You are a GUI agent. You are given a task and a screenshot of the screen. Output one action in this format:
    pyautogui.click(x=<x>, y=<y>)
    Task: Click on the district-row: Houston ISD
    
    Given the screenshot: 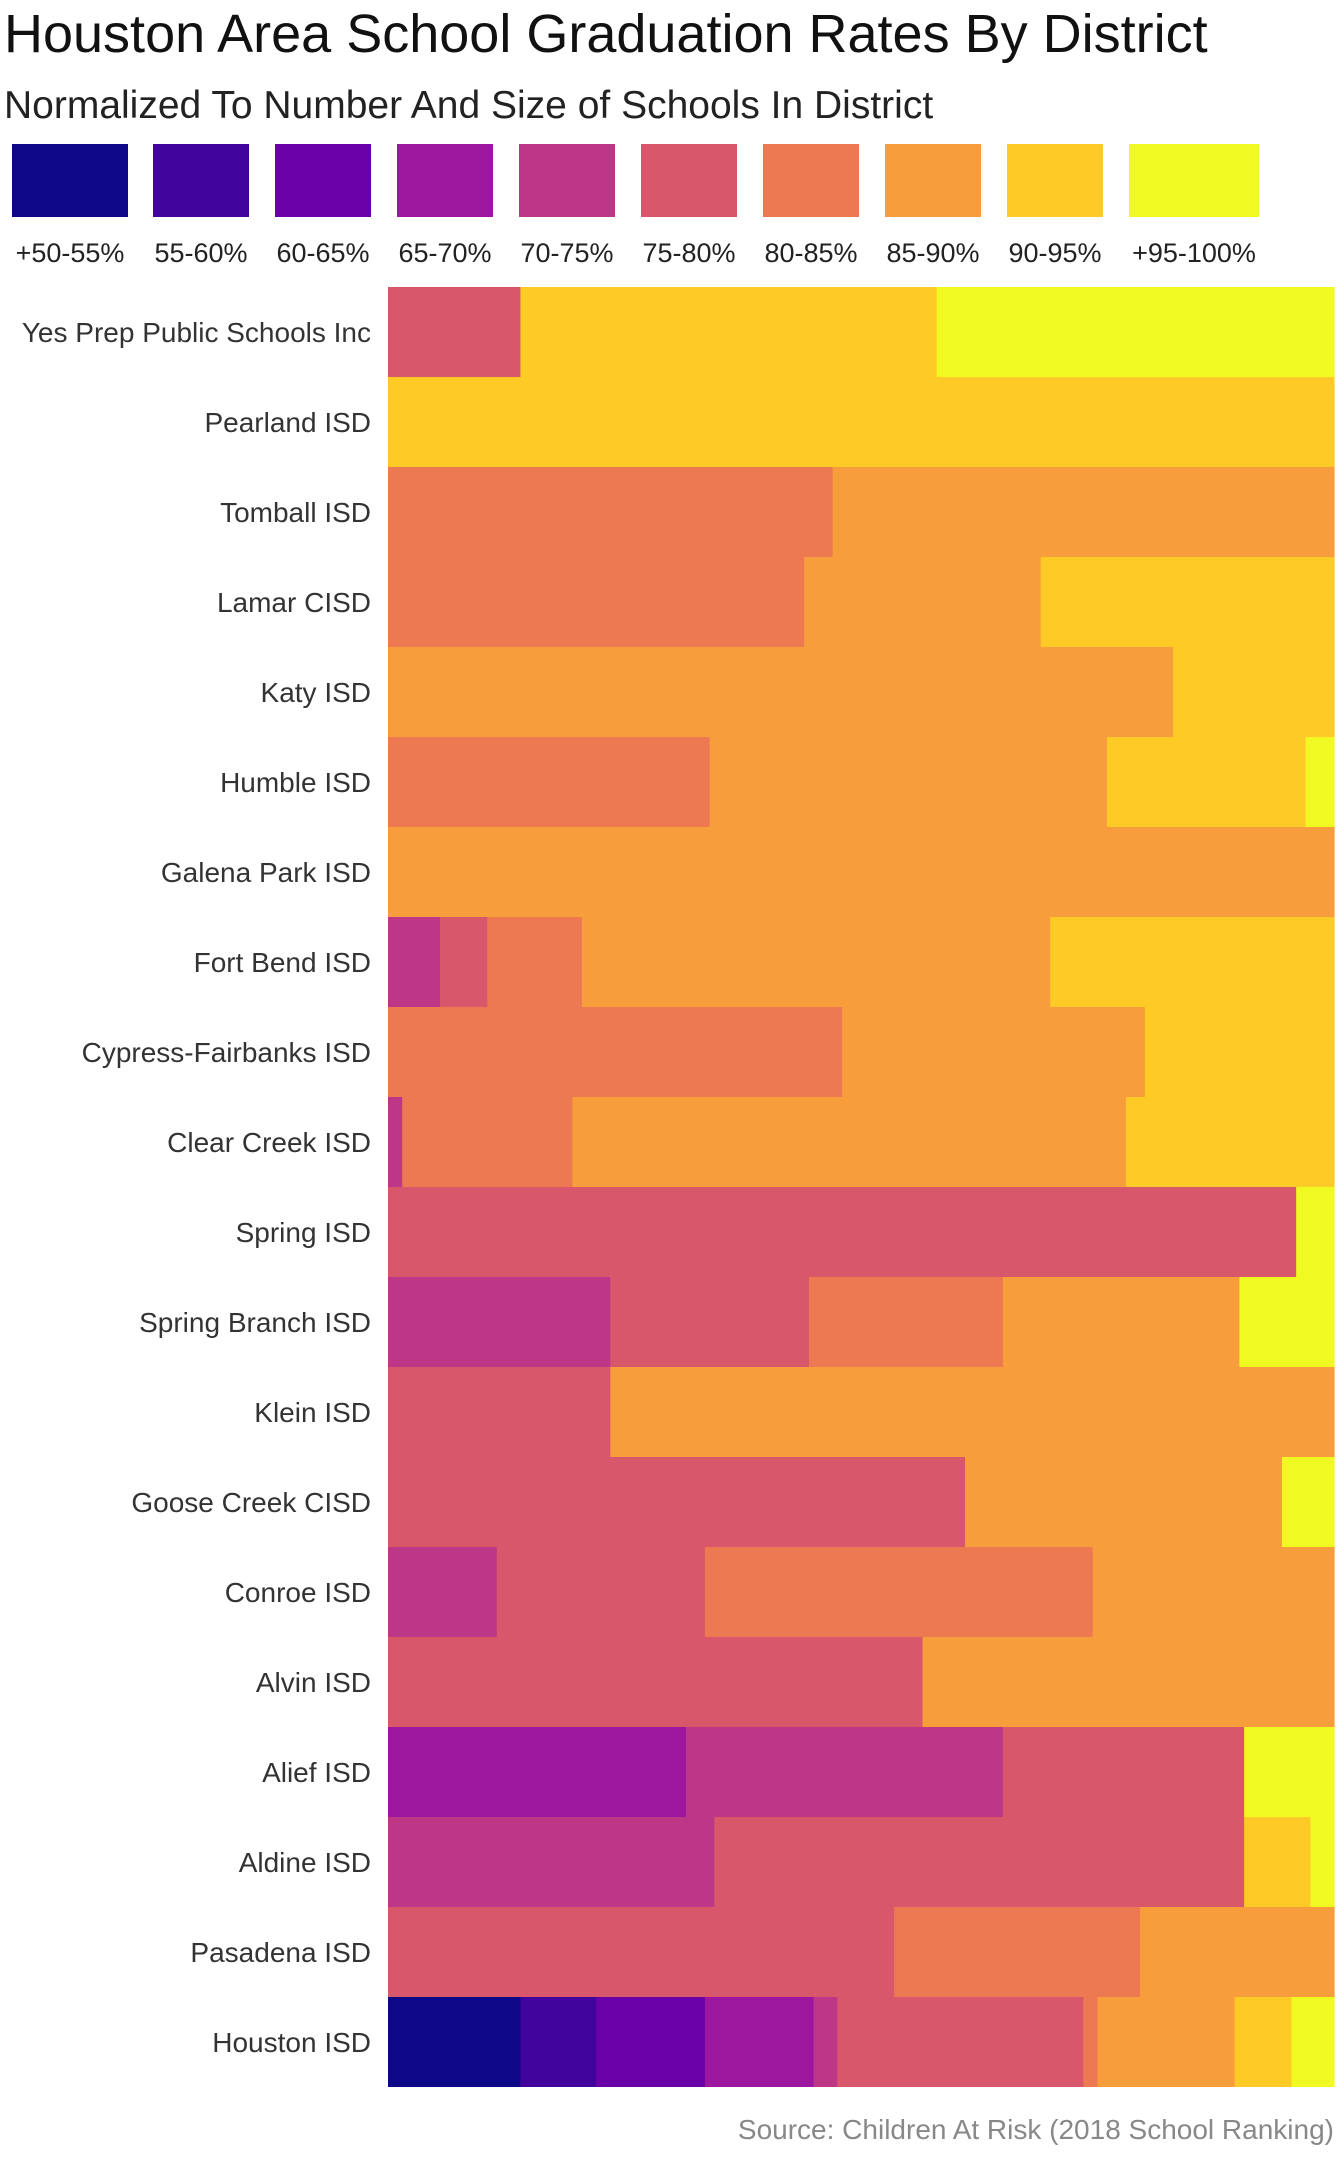 What is the action you would take?
    pyautogui.click(x=773, y=2042)
    